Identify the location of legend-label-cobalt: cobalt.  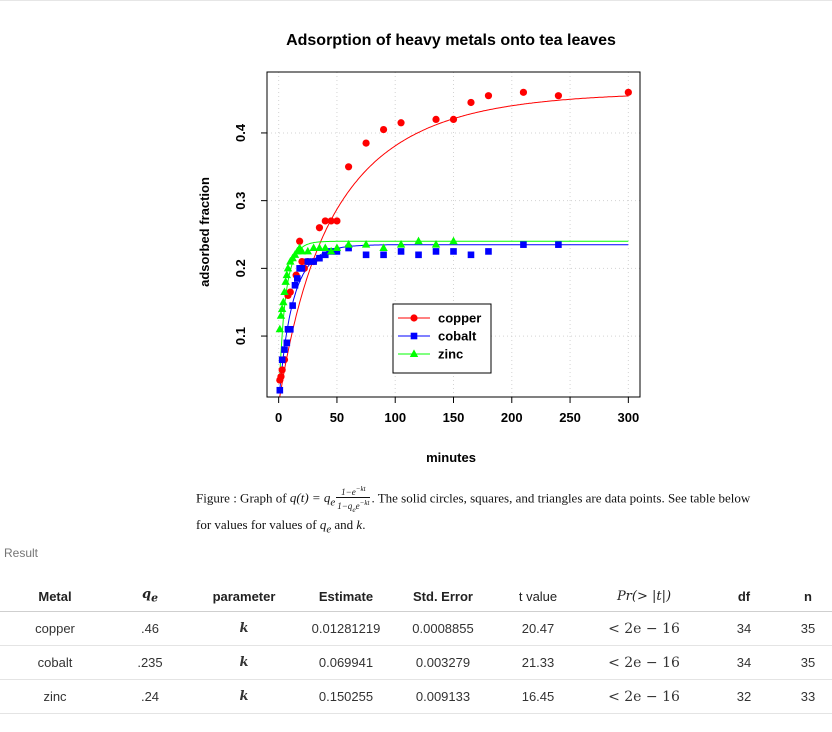
(457, 336).